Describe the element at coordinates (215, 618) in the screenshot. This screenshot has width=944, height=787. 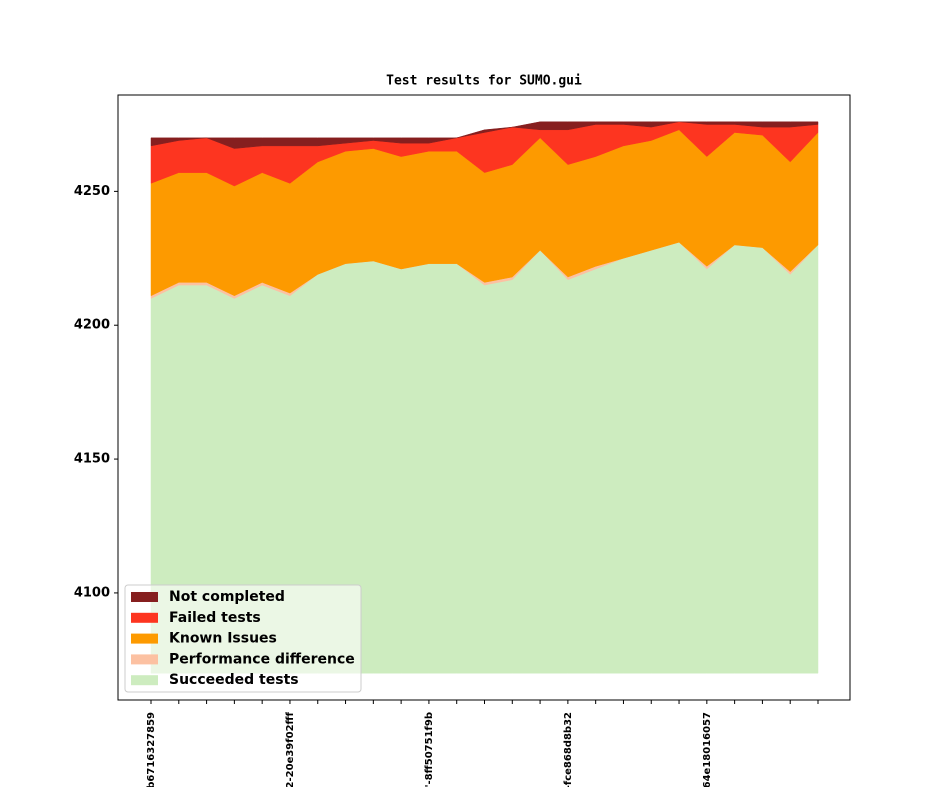
I see `legend-label: Failed tests` at that location.